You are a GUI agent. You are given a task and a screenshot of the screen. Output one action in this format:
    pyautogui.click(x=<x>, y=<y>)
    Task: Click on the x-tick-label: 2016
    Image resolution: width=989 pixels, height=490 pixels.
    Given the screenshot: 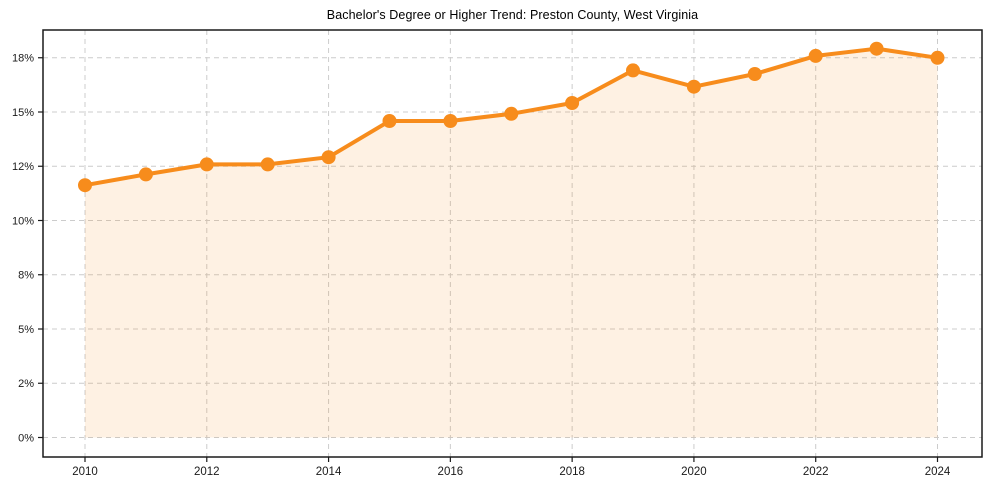 What is the action you would take?
    pyautogui.click(x=451, y=472)
    